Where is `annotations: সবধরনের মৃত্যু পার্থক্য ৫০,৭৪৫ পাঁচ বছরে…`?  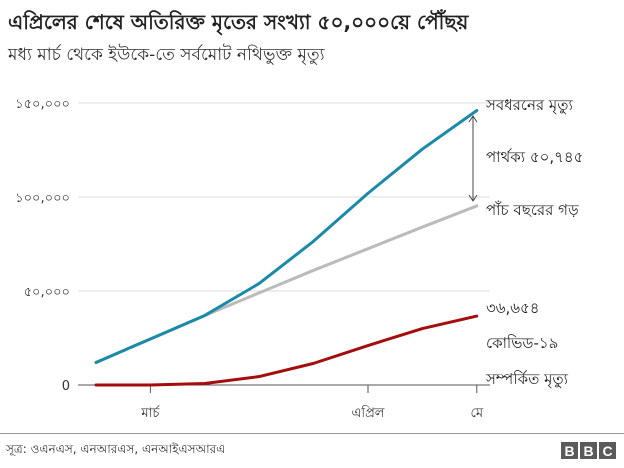 annotations: সবধরনের মৃত্যু পার্থক্য ৫০,৭৪৫ পাঁচ বছরে… is located at coordinates (525, 242).